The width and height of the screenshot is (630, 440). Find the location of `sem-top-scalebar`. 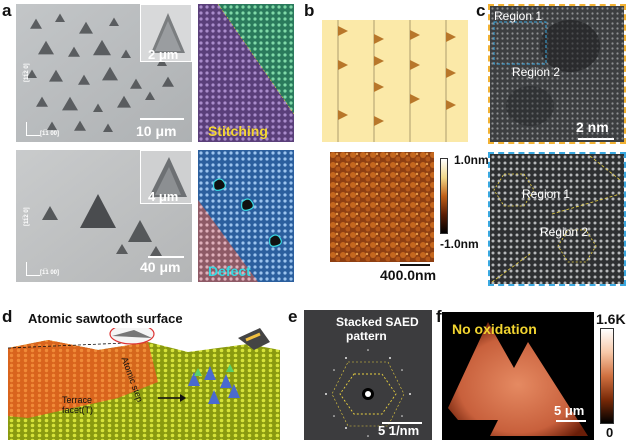

sem-top-scalebar is located at coordinates (162, 119).